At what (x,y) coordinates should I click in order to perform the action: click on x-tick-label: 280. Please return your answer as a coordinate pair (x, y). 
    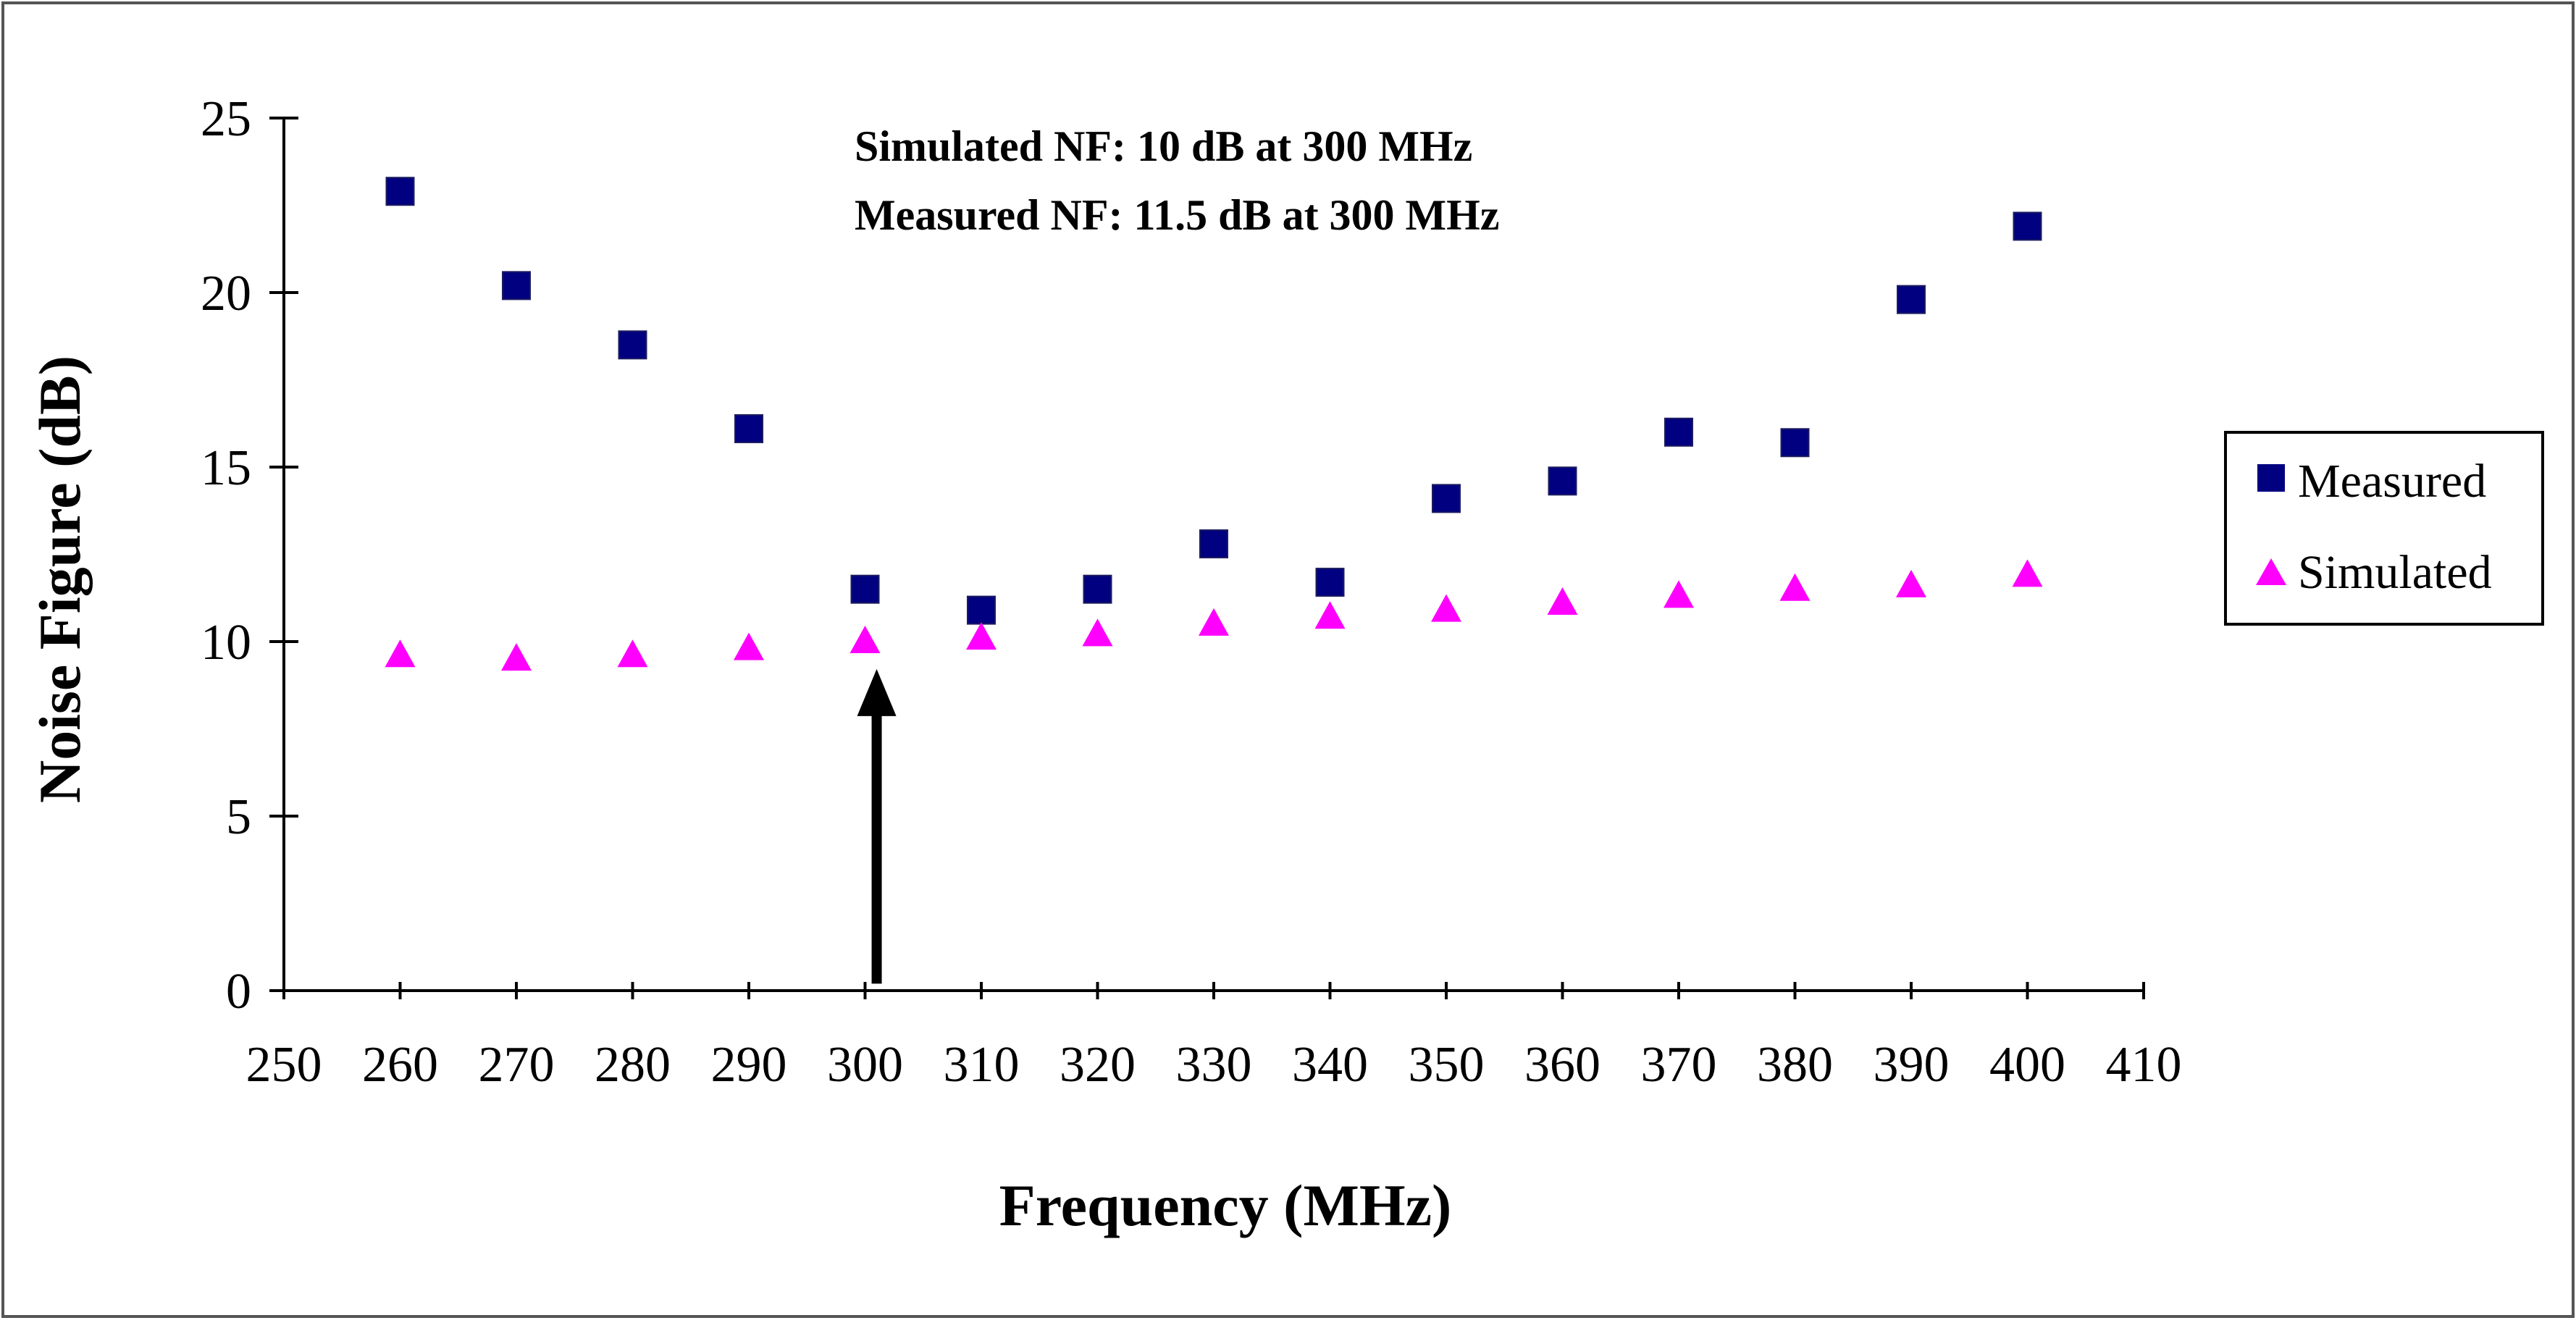
    Looking at the image, I should click on (633, 1065).